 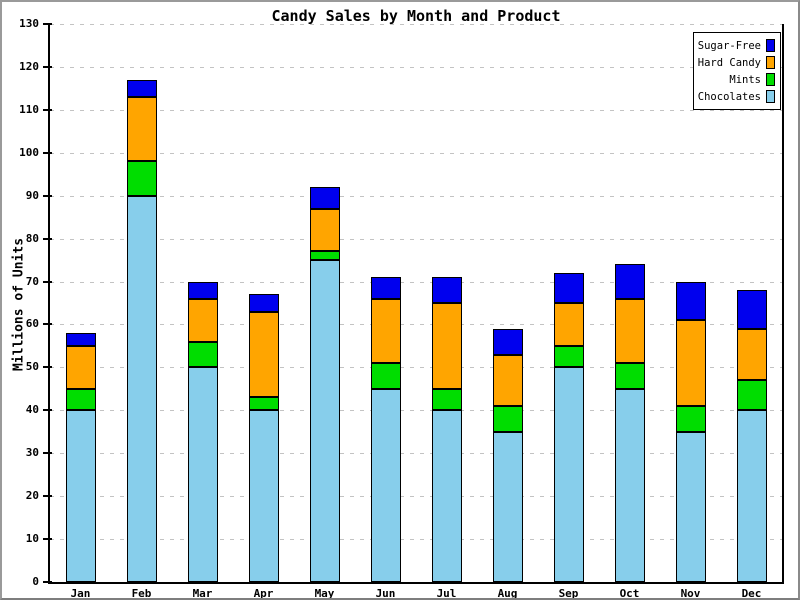 I want to click on bar-segment-Aug-mints, so click(x=507, y=419).